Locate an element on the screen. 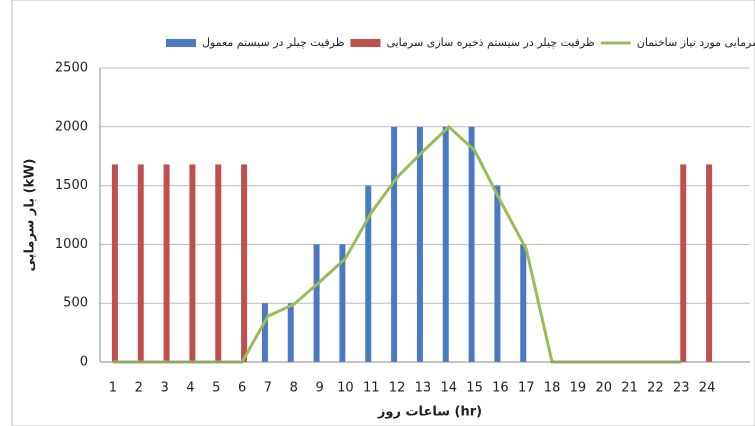 Image resolution: width=755 pixels, height=426 pixels. x-tick-label: 15 is located at coordinates (474, 388).